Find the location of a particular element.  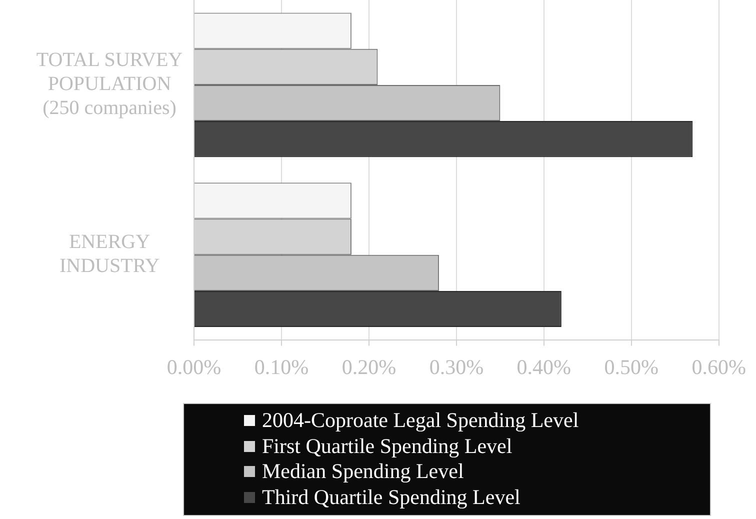

x-tick-label: 0.40% is located at coordinates (544, 366).